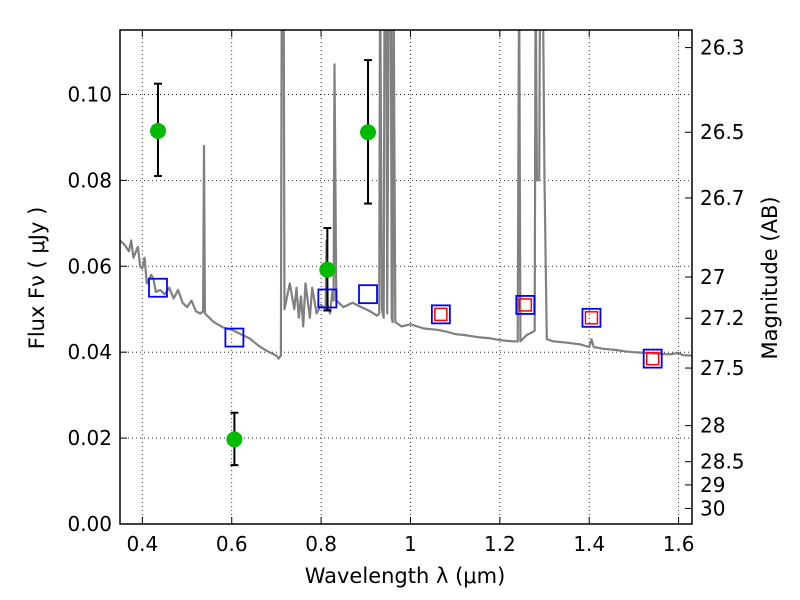 Image resolution: width=800 pixels, height=600 pixels. I want to click on y2-tick-label: 27, so click(712, 277).